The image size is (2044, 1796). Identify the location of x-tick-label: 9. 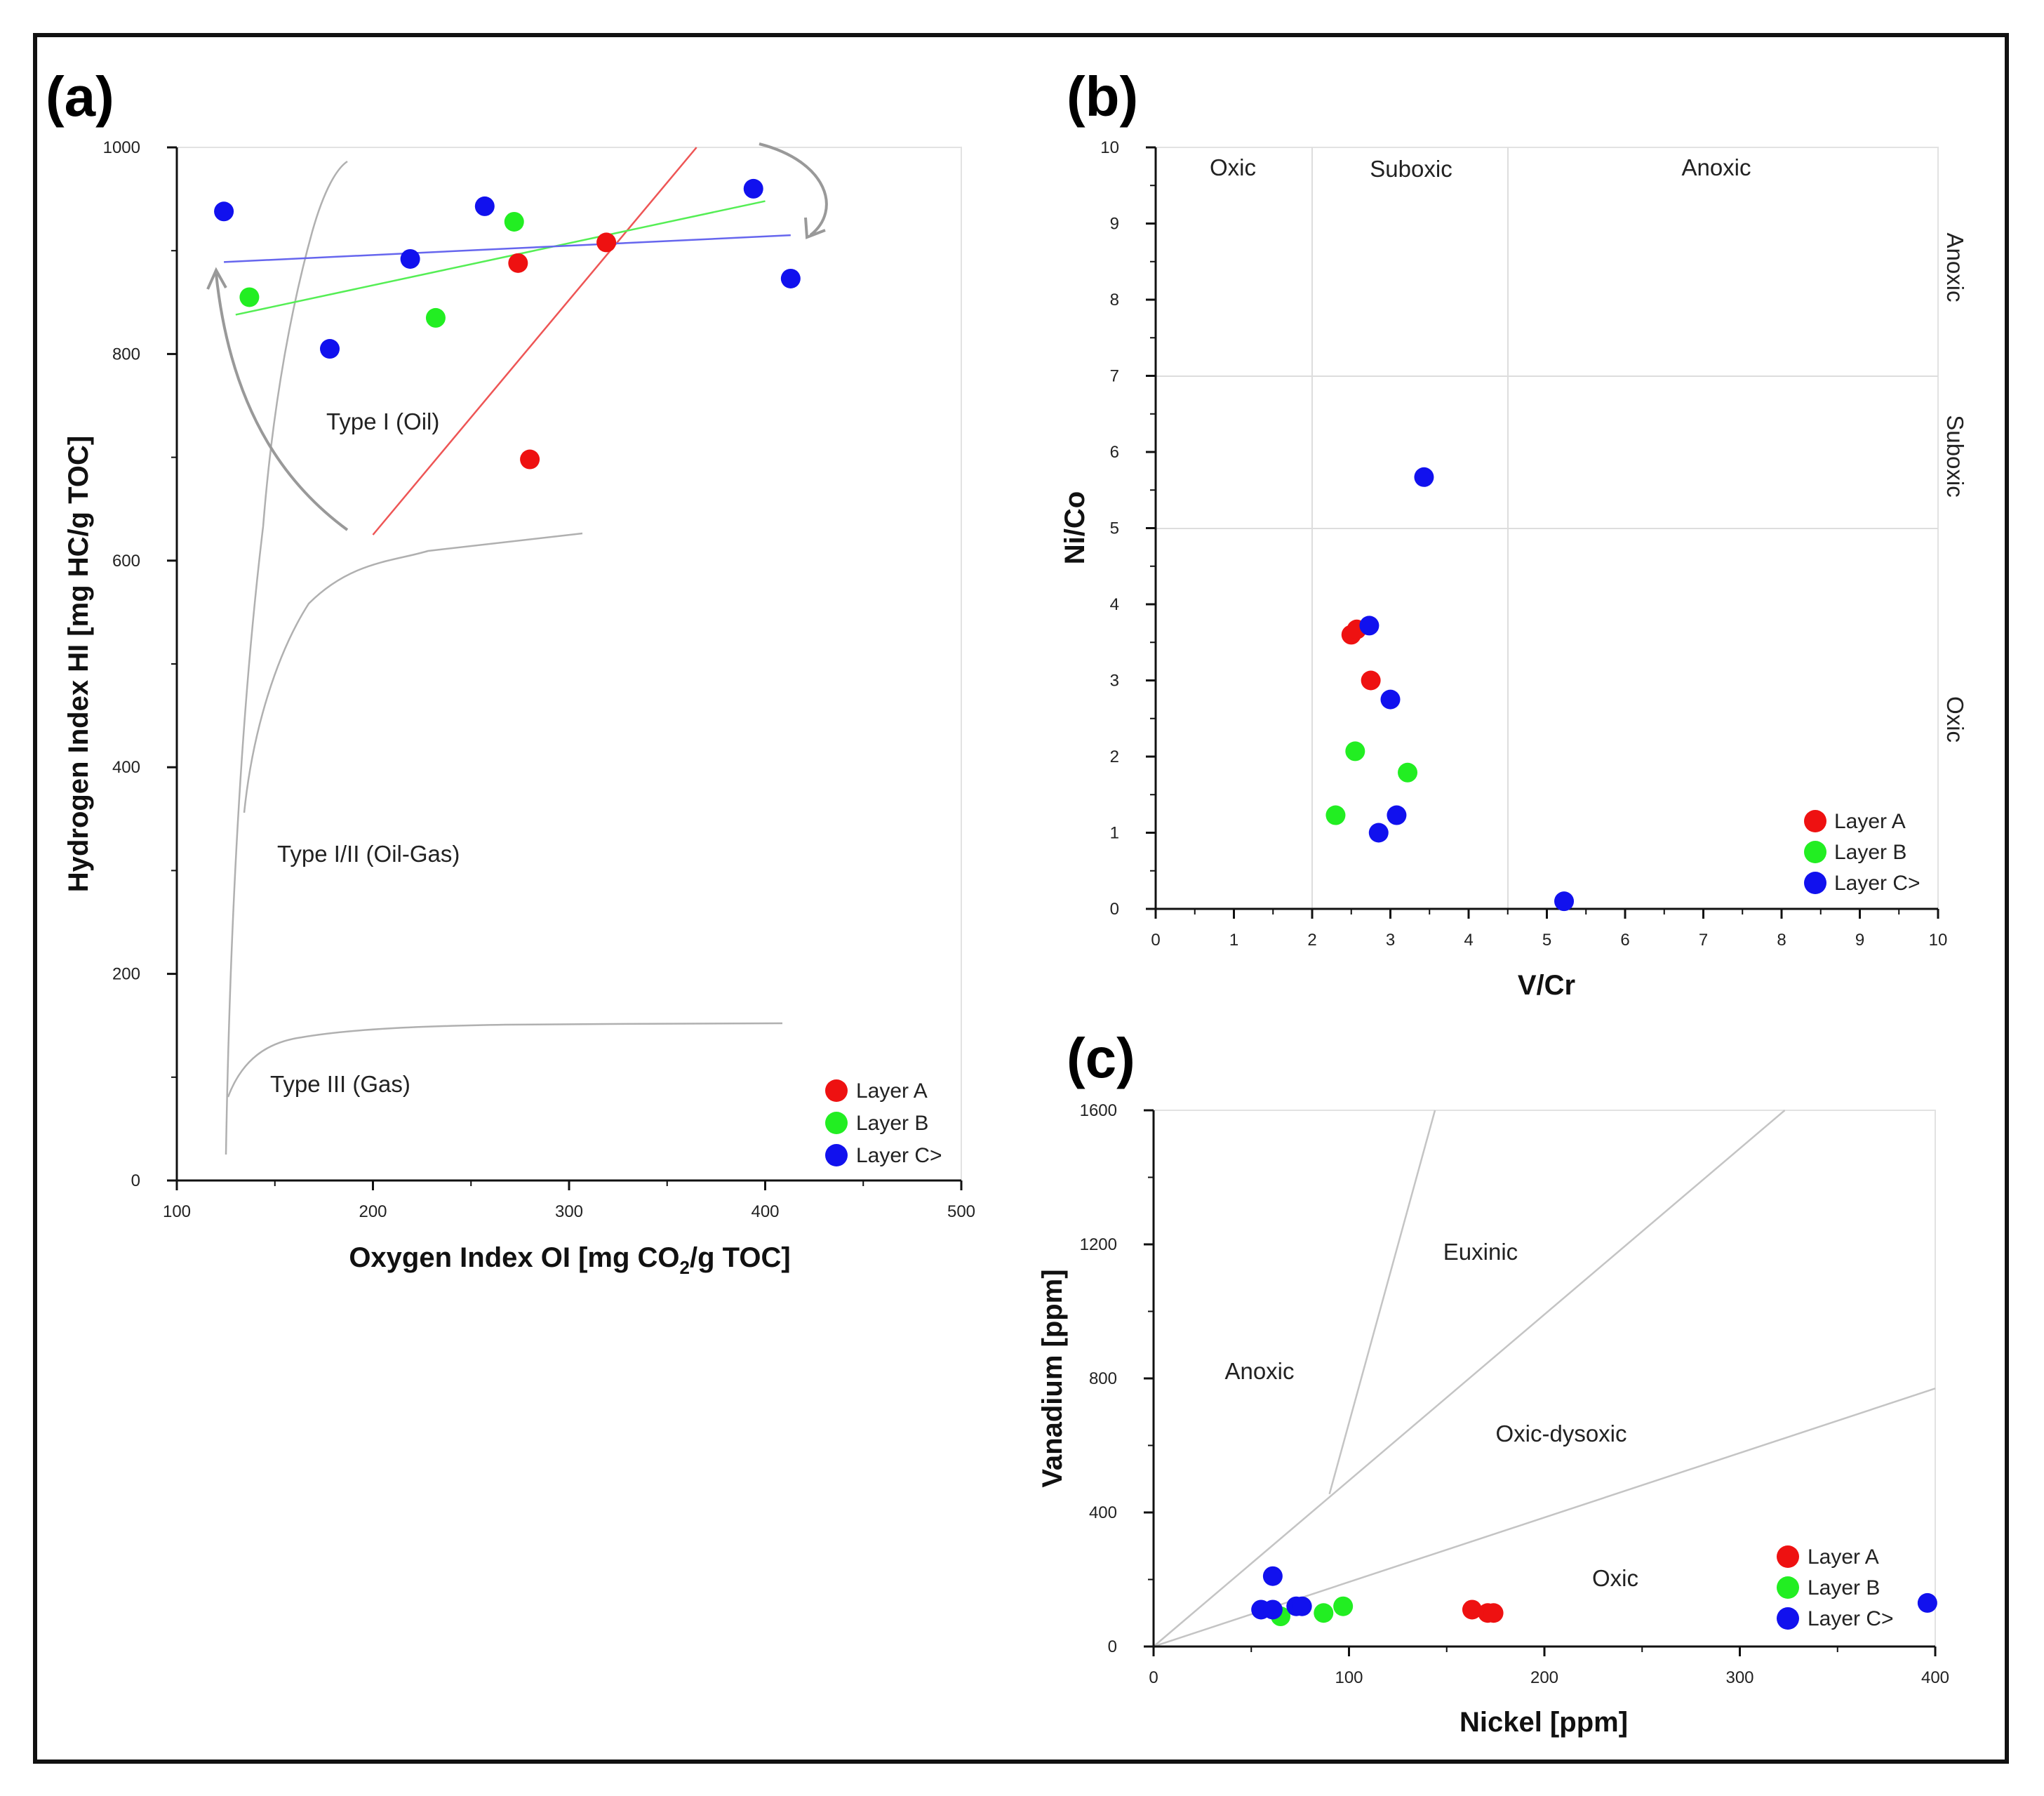
(1860, 940).